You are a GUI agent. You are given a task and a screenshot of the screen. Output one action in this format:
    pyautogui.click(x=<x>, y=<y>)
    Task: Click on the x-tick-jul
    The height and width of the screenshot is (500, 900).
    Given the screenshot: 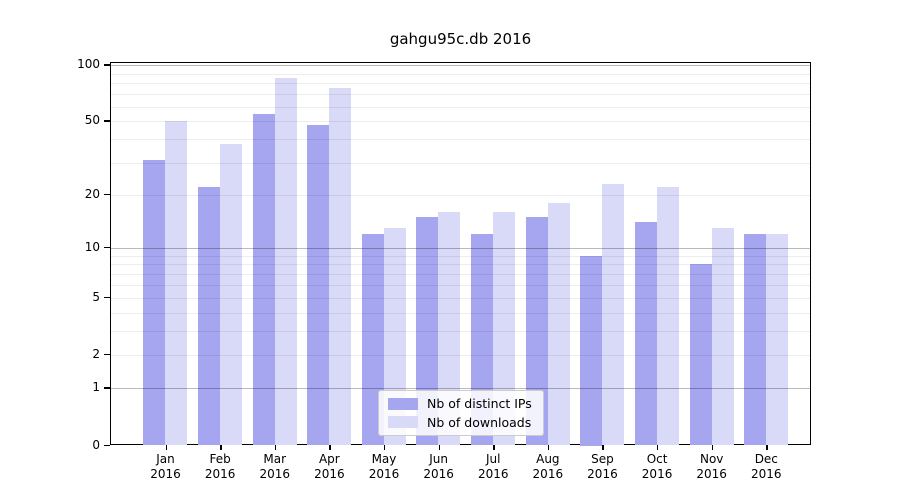 What is the action you would take?
    pyautogui.click(x=494, y=447)
    